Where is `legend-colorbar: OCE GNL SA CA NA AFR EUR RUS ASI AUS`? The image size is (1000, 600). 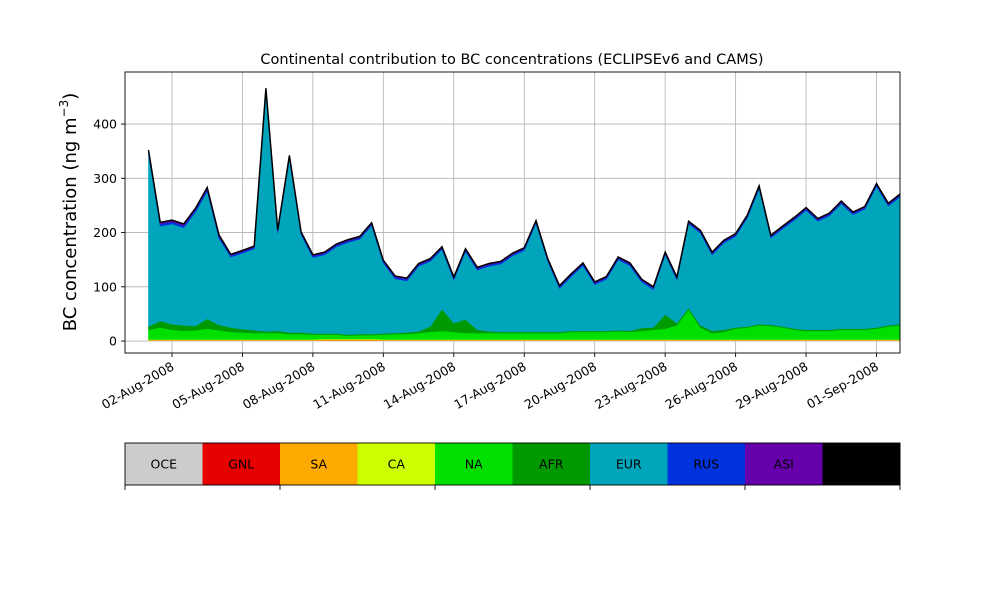 legend-colorbar: OCE GNL SA CA NA AFR EUR RUS ASI AUS is located at coordinates (512, 466).